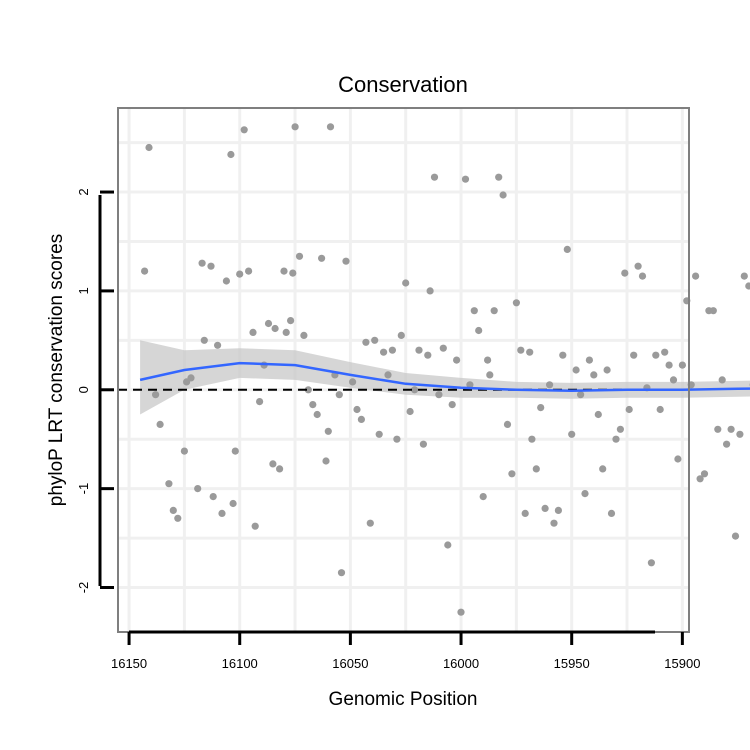 Image resolution: width=750 pixels, height=750 pixels. What do you see at coordinates (403, 699) in the screenshot?
I see `x-axis-label: Genomic Position` at bounding box center [403, 699].